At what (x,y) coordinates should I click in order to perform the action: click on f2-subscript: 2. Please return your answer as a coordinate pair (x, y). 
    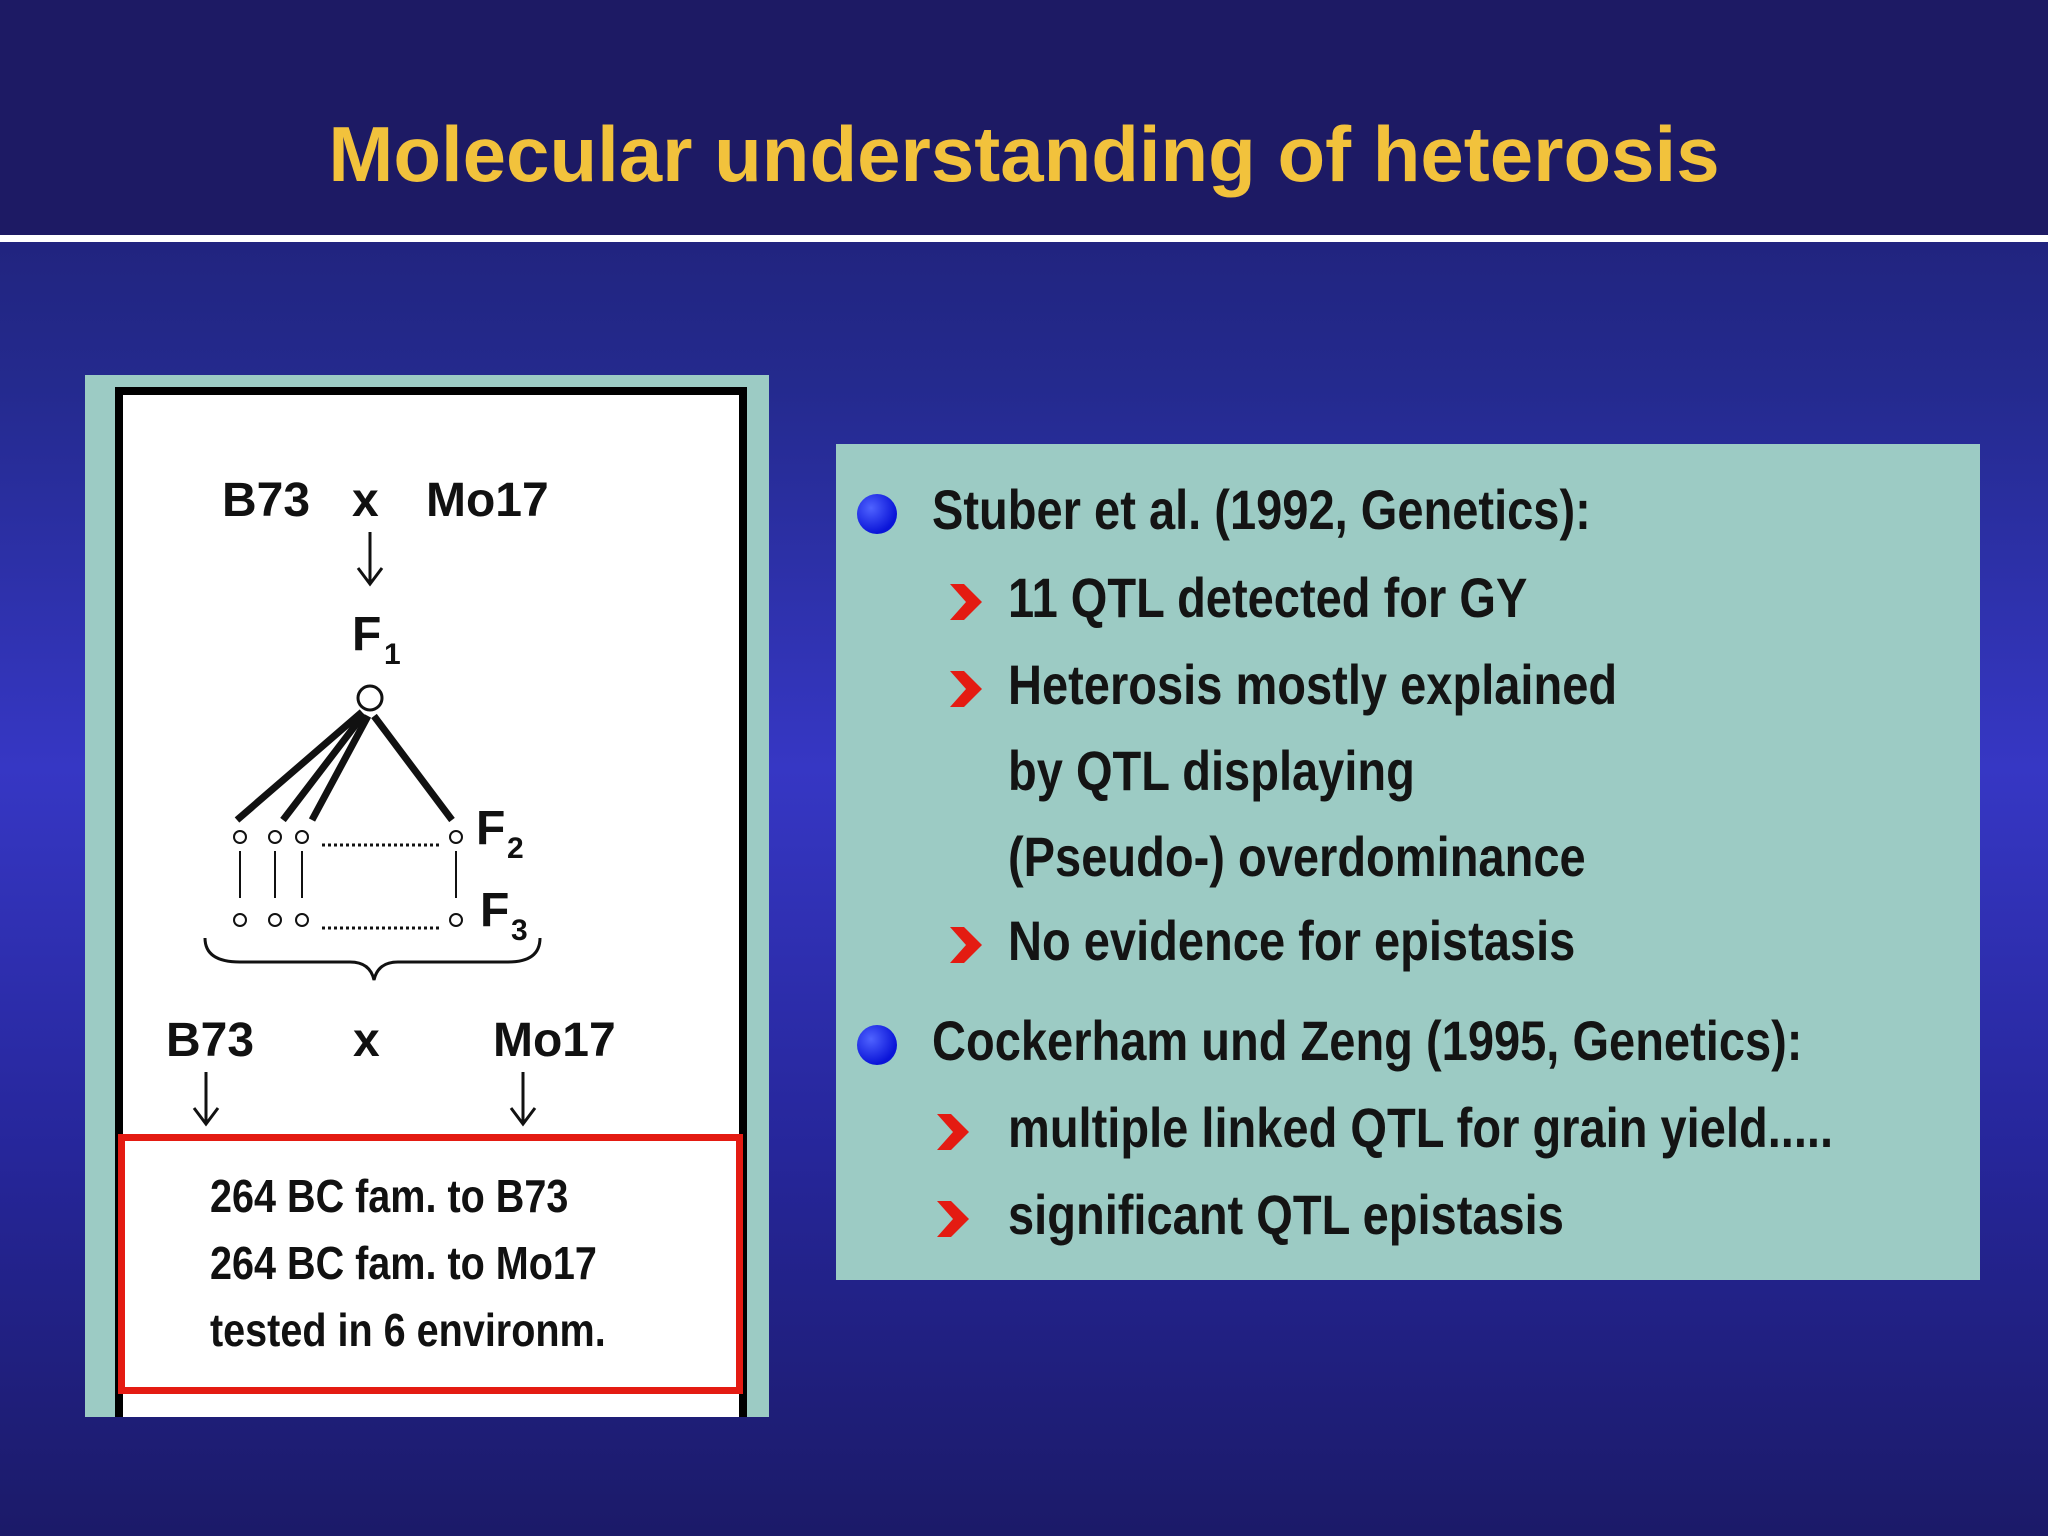
    Looking at the image, I should click on (515, 848).